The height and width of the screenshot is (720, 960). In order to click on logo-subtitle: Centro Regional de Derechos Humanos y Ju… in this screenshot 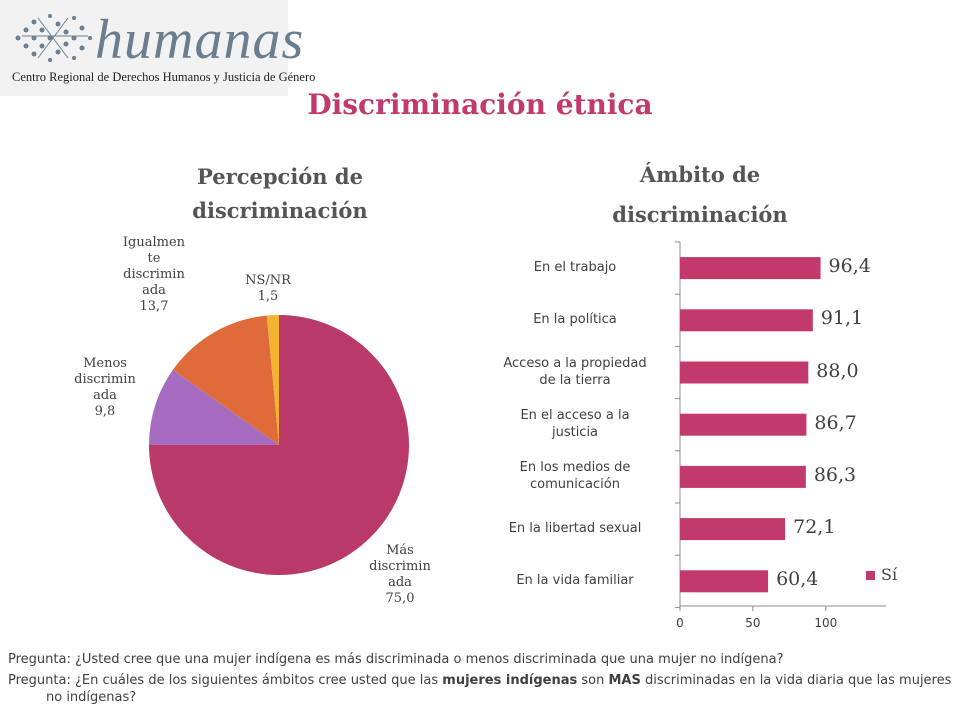, I will do `click(164, 77)`.